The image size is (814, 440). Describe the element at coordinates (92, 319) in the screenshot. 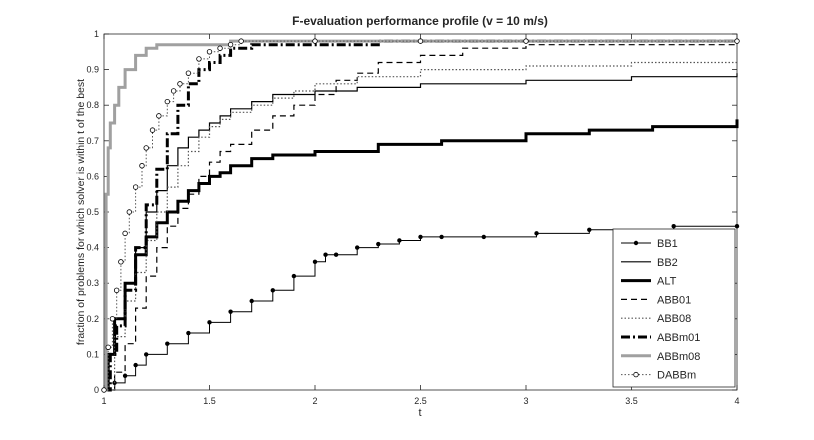

I see `y-tick-label: 0.2` at that location.